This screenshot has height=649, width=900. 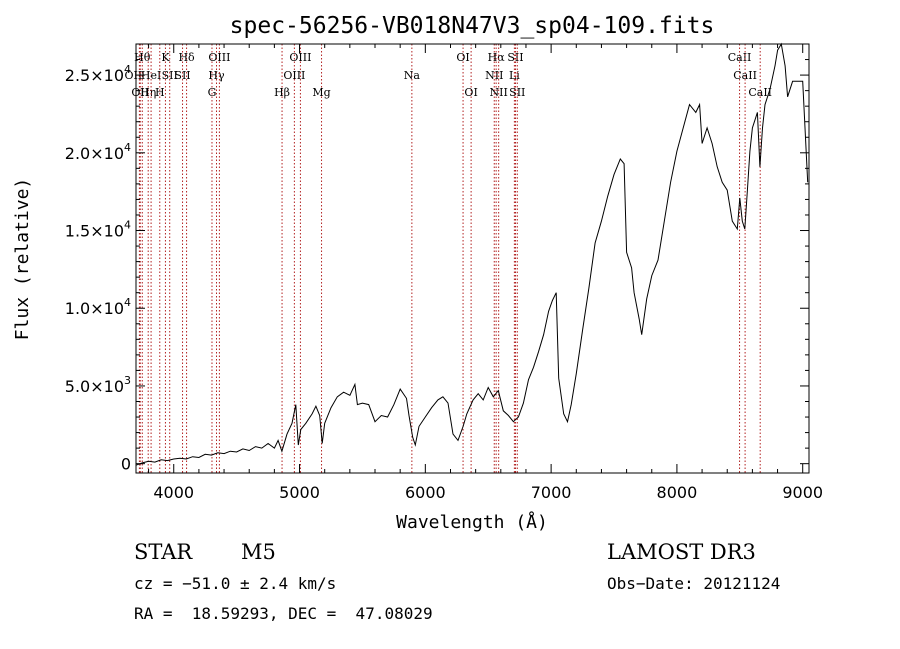 What do you see at coordinates (212, 92) in the screenshot?
I see `line-label-12: G` at bounding box center [212, 92].